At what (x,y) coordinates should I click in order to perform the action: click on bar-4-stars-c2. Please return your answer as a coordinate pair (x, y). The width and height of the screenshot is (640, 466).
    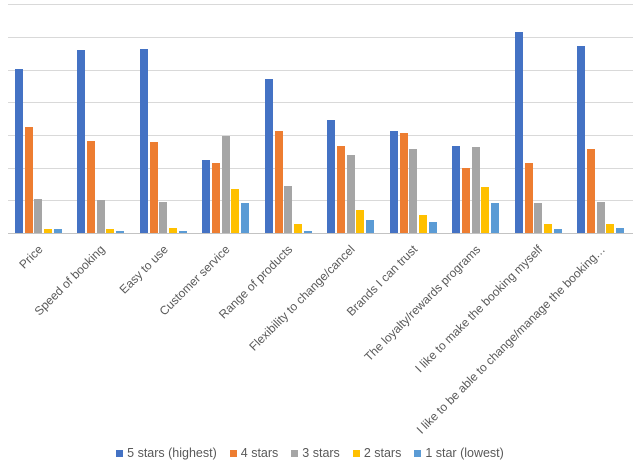
    Looking at the image, I should click on (153, 188).